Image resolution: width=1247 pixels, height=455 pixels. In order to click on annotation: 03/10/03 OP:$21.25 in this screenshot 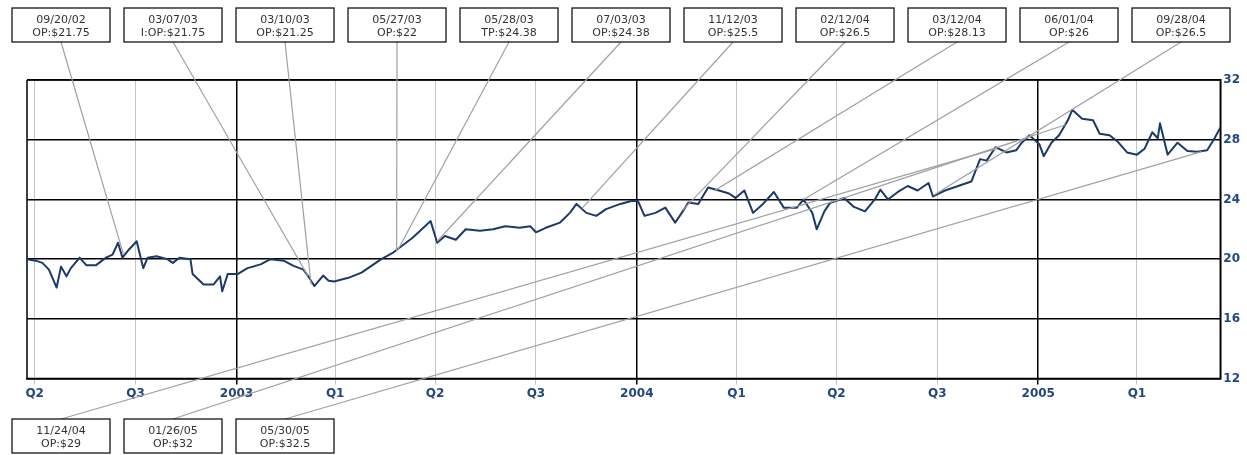, I will do `click(285, 25)`.